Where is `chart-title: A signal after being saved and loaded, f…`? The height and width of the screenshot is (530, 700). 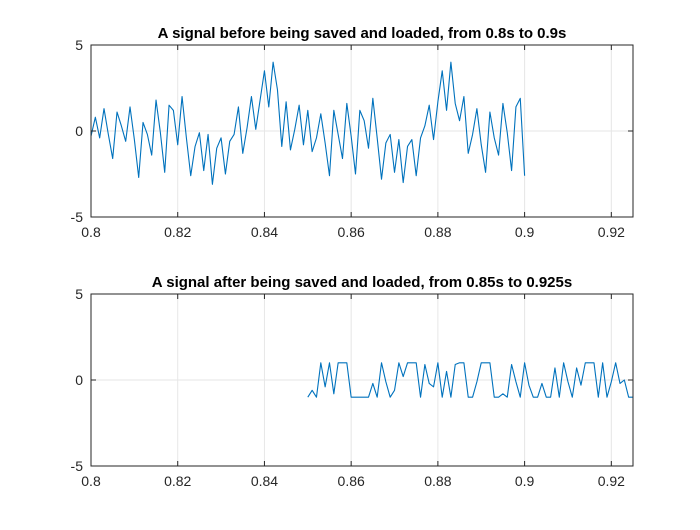
chart-title: A signal after being saved and loaded, f… is located at coordinates (362, 282).